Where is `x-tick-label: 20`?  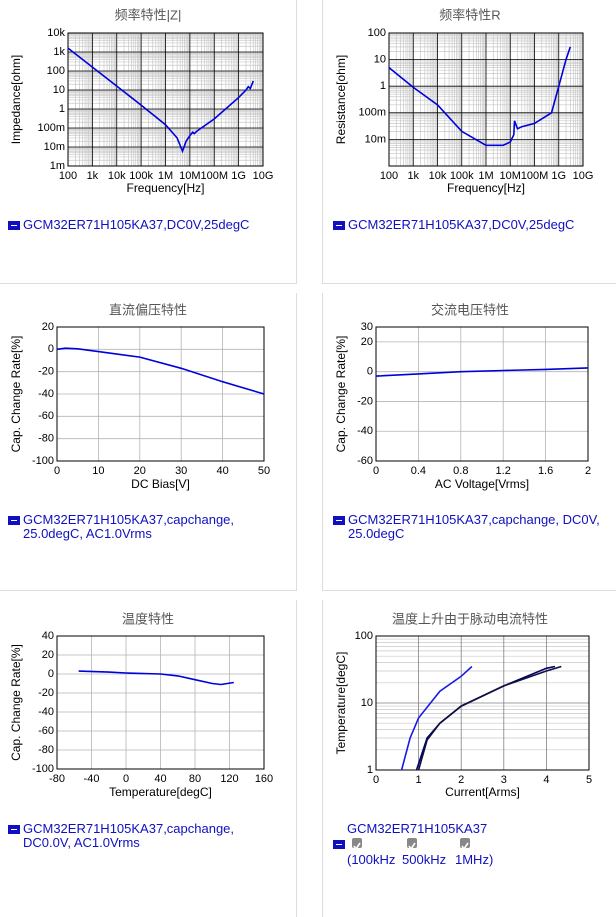
x-tick-label: 20 is located at coordinates (140, 471).